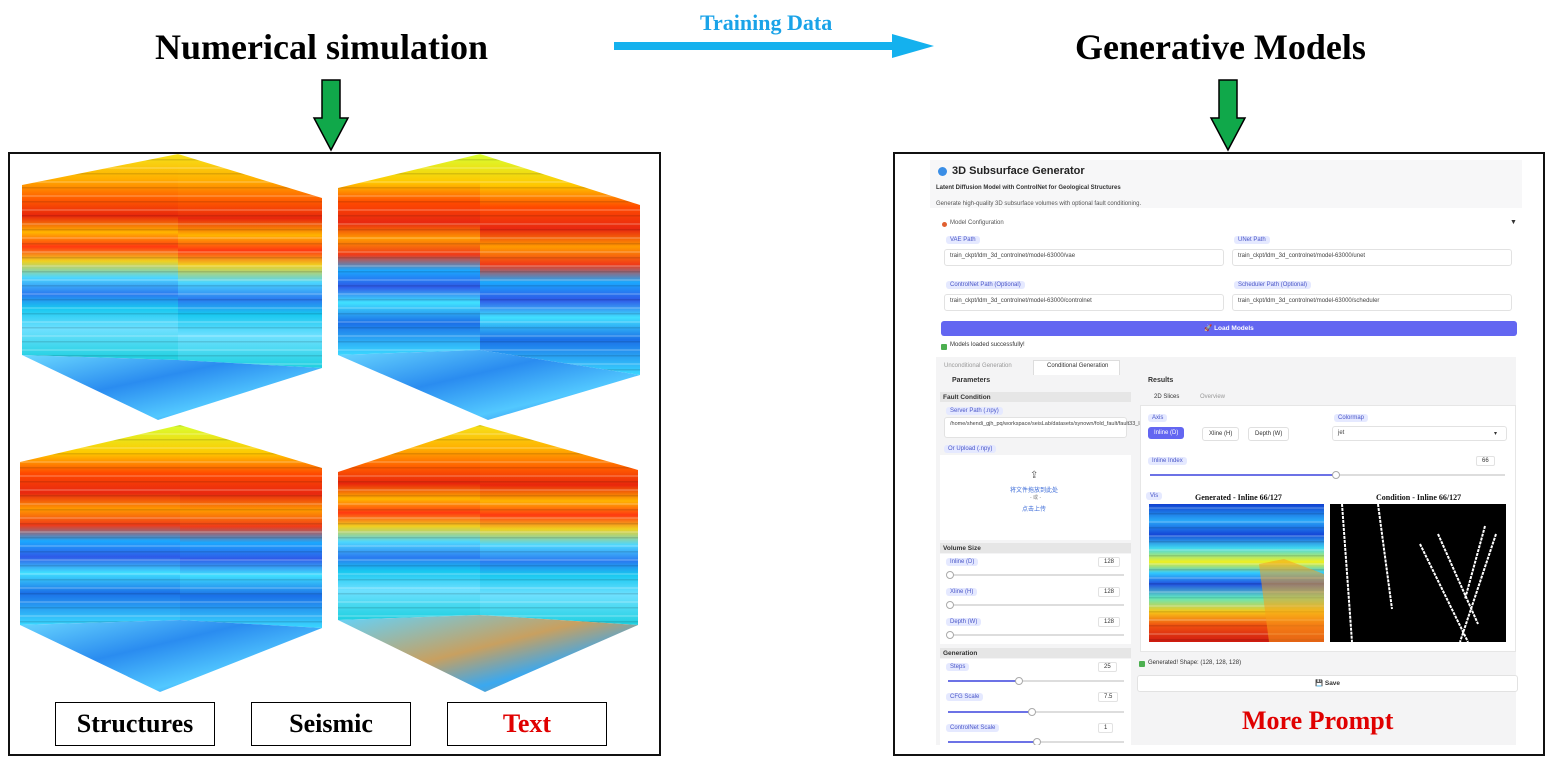 The width and height of the screenshot is (1551, 761). What do you see at coordinates (1035, 397) in the screenshot?
I see `fault-condition-section: Fault Condition` at bounding box center [1035, 397].